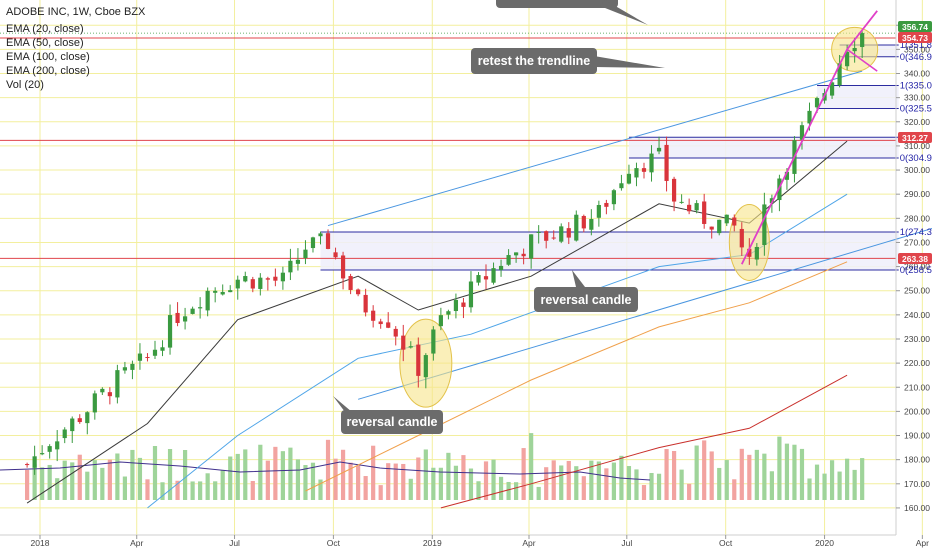  Describe the element at coordinates (915, 258) in the screenshot. I see `price-tag-resistance-low: 263.38` at that location.